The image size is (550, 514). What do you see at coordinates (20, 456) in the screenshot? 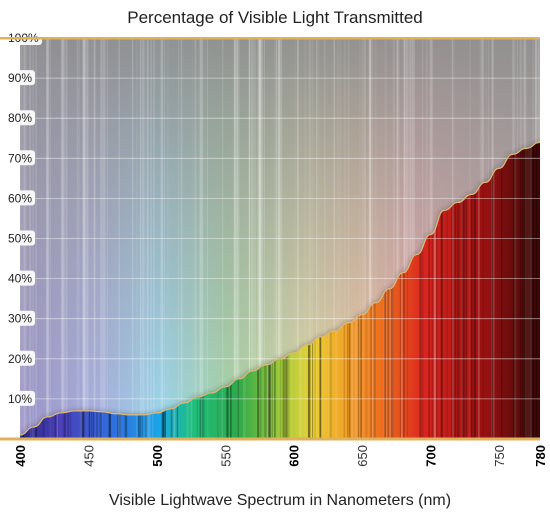
I see `x-tick-label: 400` at bounding box center [20, 456].